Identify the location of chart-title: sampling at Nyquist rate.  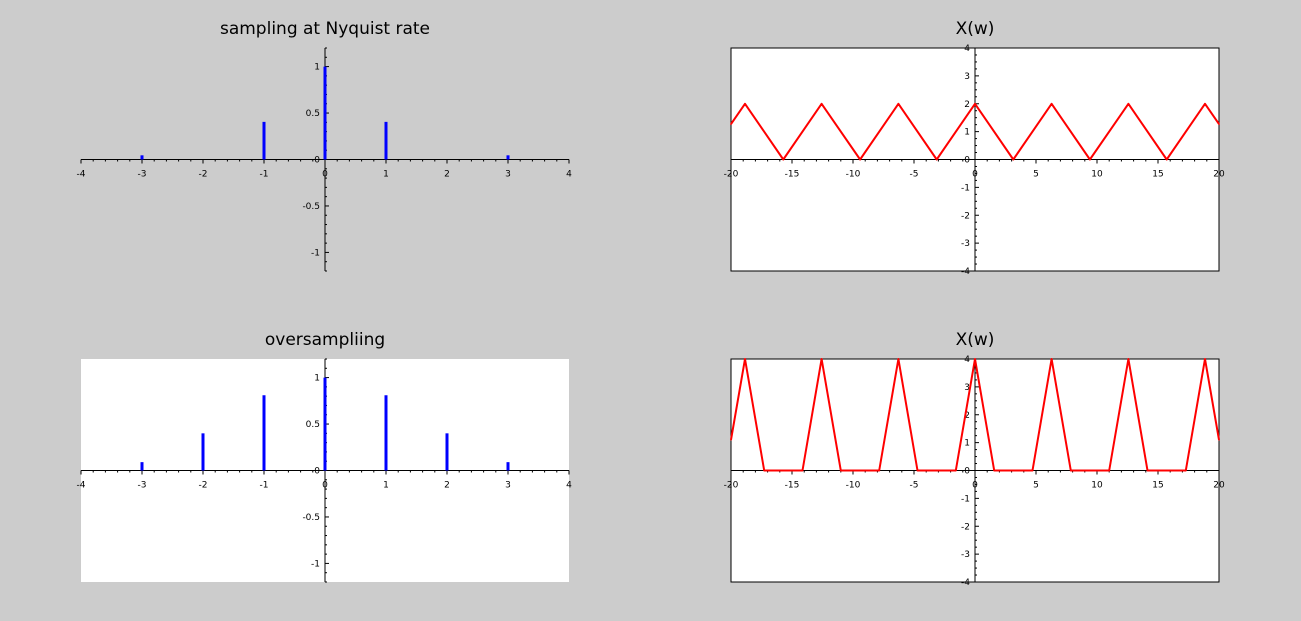
(325, 29).